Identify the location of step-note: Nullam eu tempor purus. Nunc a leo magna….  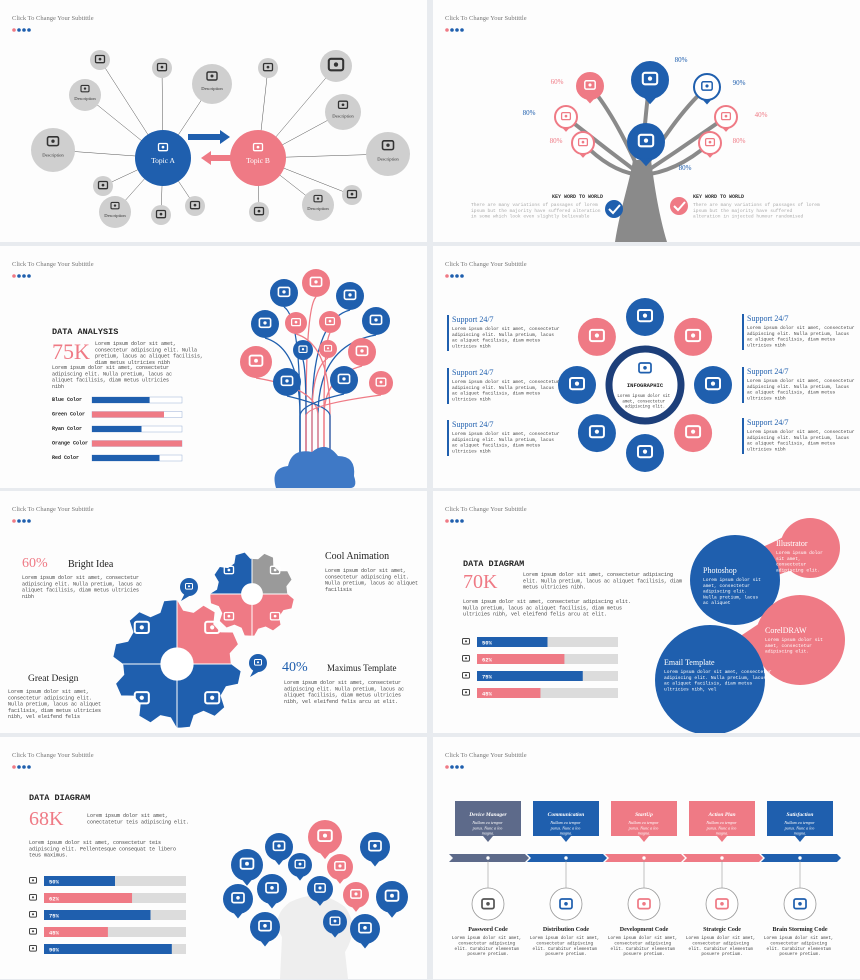
(643, 828).